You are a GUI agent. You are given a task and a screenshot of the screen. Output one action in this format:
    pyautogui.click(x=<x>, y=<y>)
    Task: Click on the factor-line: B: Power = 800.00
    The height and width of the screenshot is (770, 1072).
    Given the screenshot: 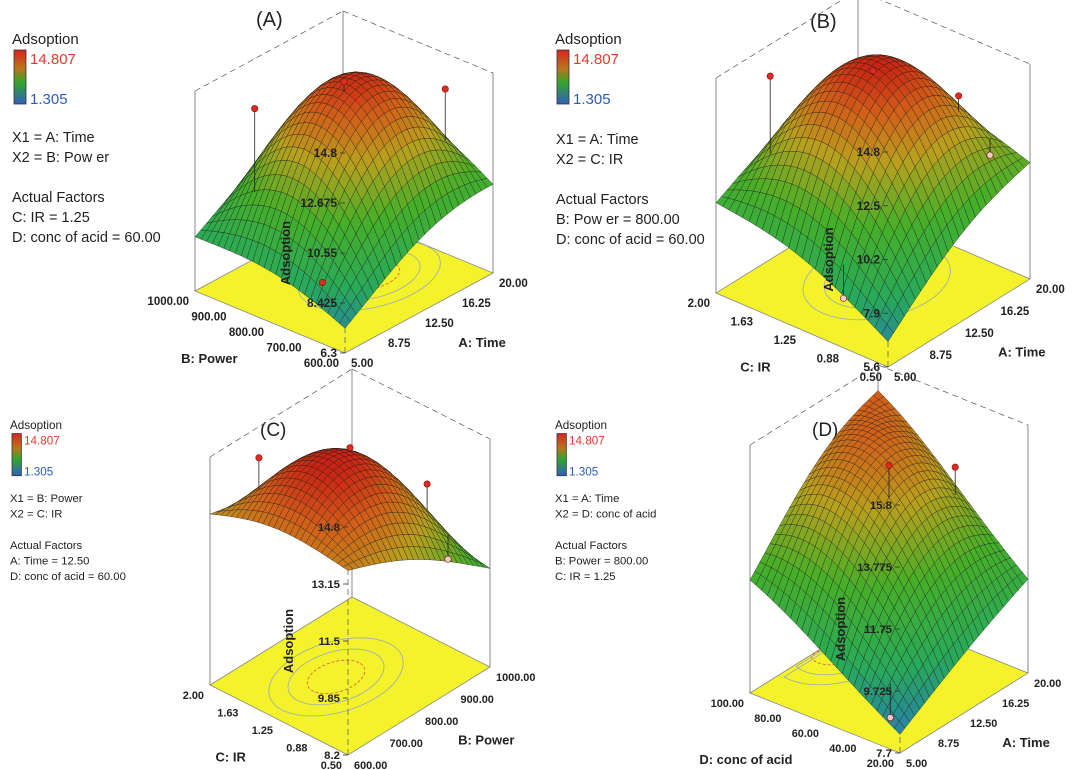 What is the action you would take?
    pyautogui.click(x=601, y=561)
    